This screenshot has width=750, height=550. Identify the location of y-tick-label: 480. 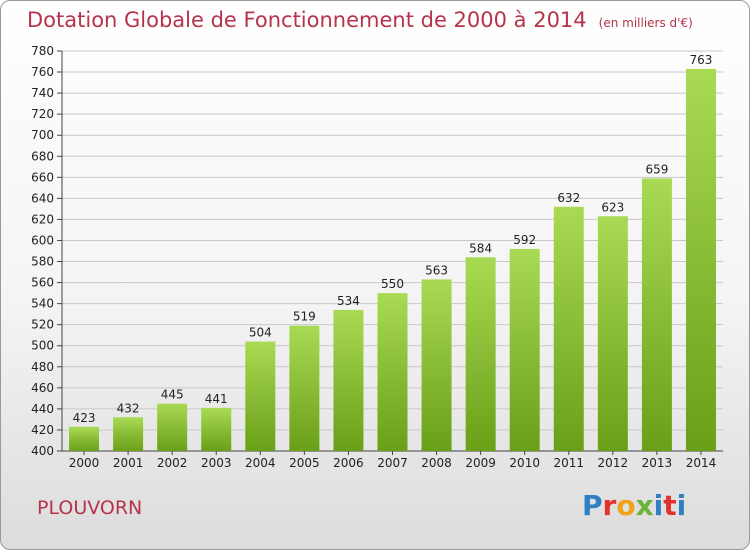
(42, 367).